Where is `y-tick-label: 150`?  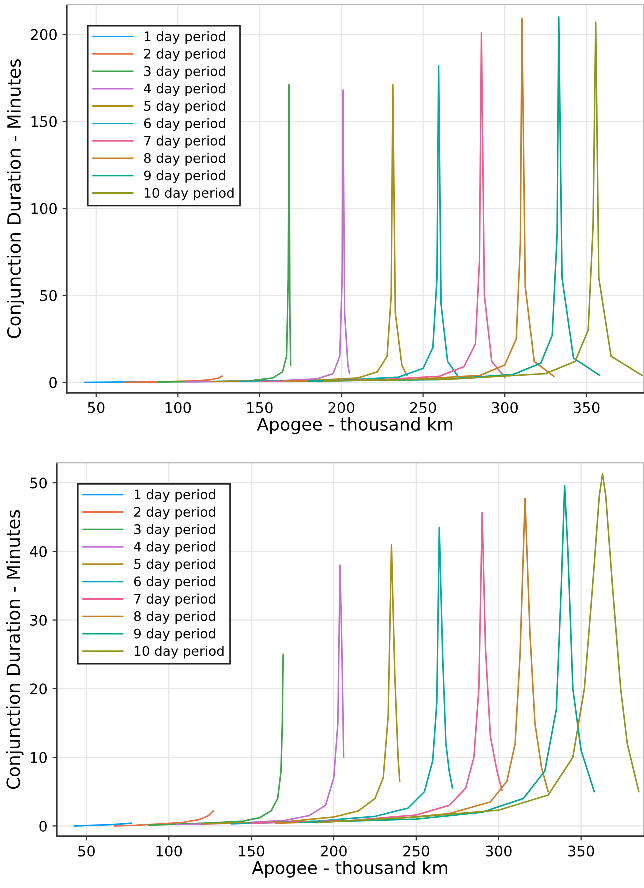 y-tick-label: 150 is located at coordinates (44, 122).